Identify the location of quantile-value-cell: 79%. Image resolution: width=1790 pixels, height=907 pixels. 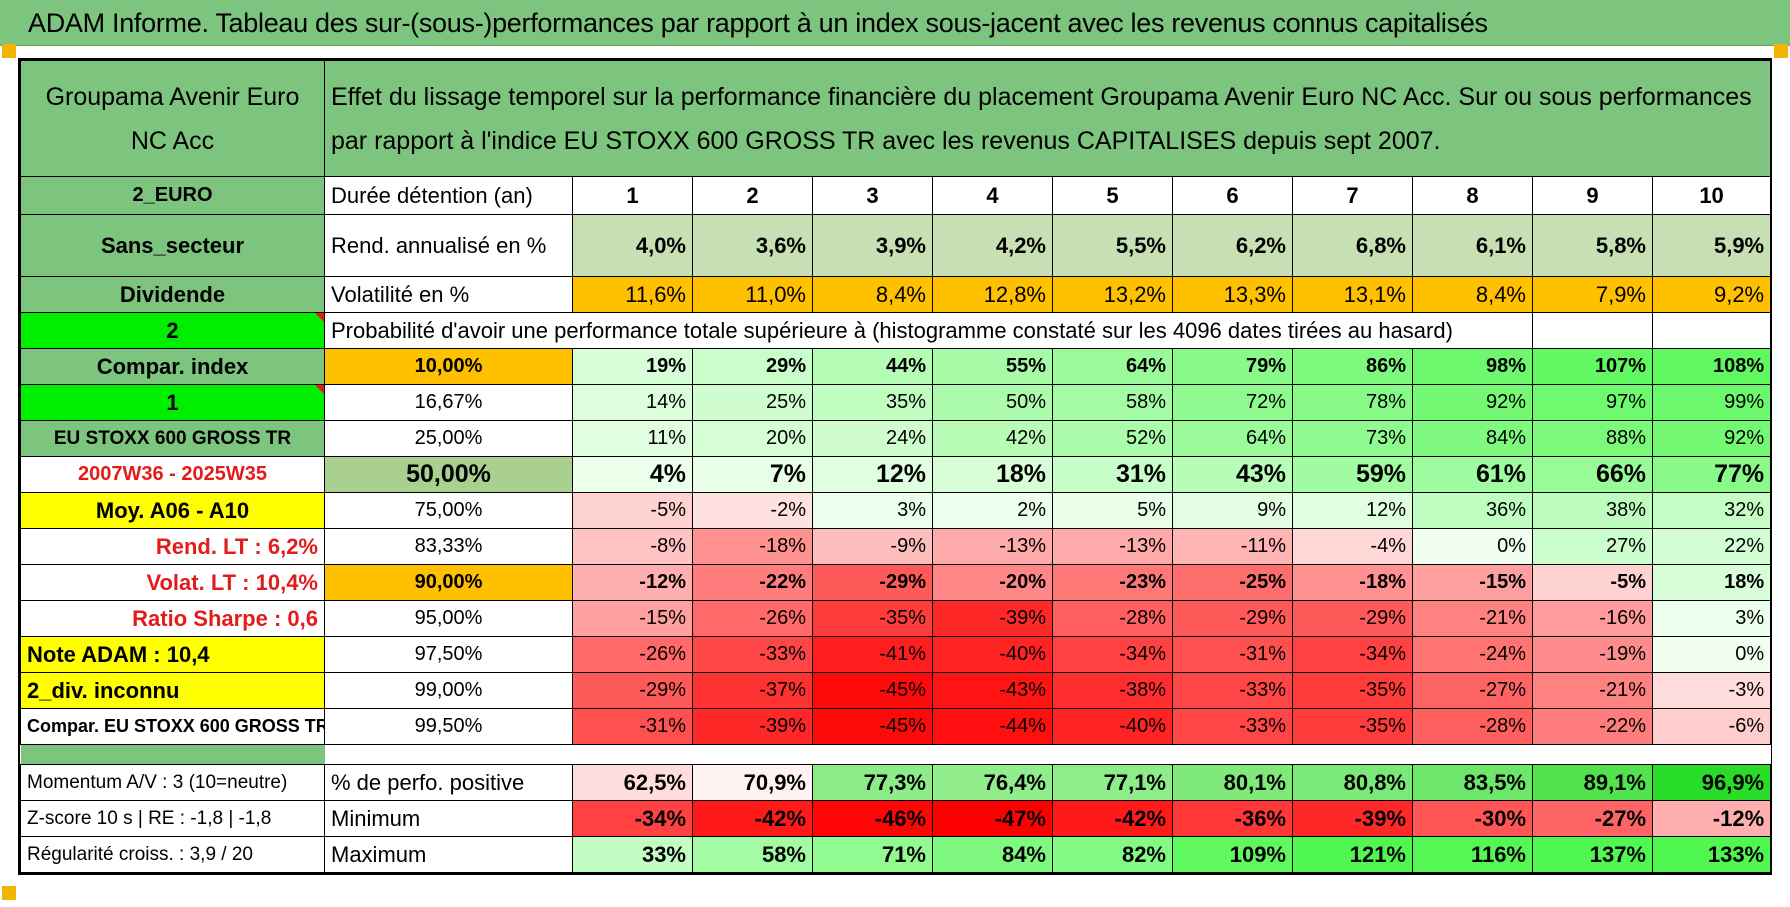
(1232, 366).